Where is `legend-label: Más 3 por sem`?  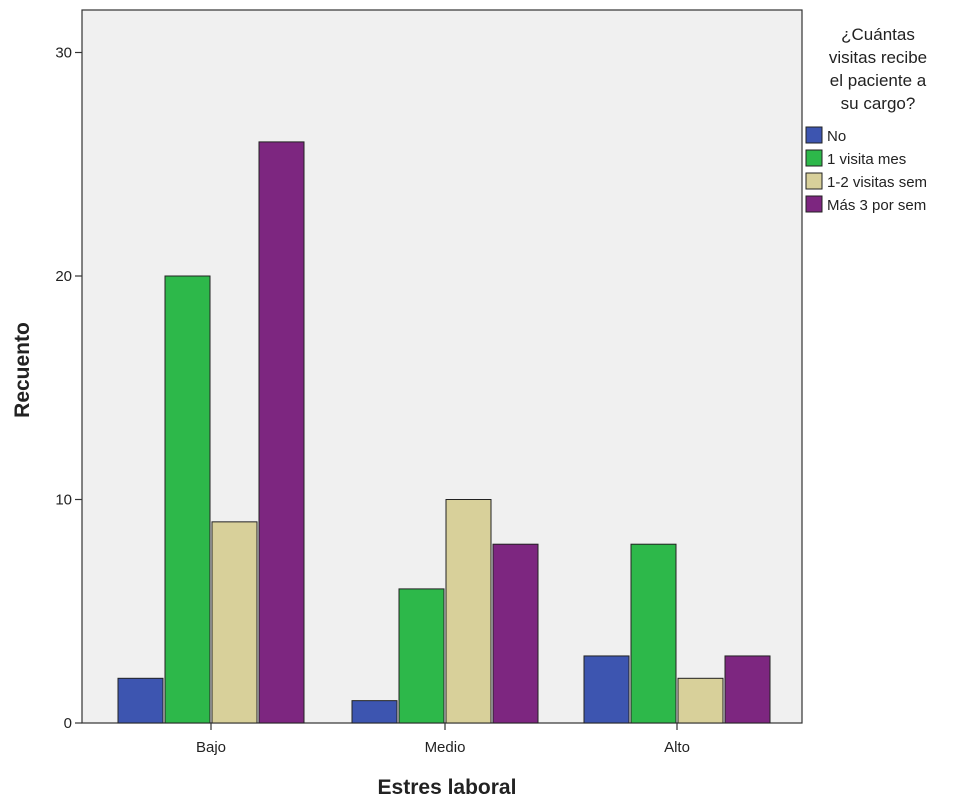
legend-label: Más 3 por sem is located at coordinates (876, 205).